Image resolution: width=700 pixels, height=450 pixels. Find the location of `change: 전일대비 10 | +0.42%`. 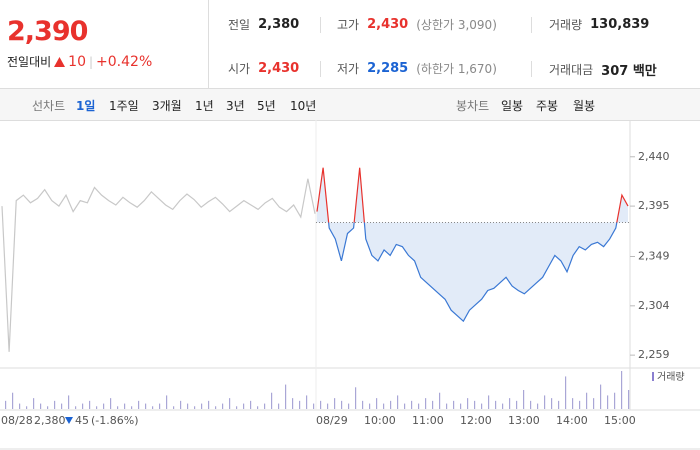

change: 전일대비 10 | +0.42% is located at coordinates (79, 61).